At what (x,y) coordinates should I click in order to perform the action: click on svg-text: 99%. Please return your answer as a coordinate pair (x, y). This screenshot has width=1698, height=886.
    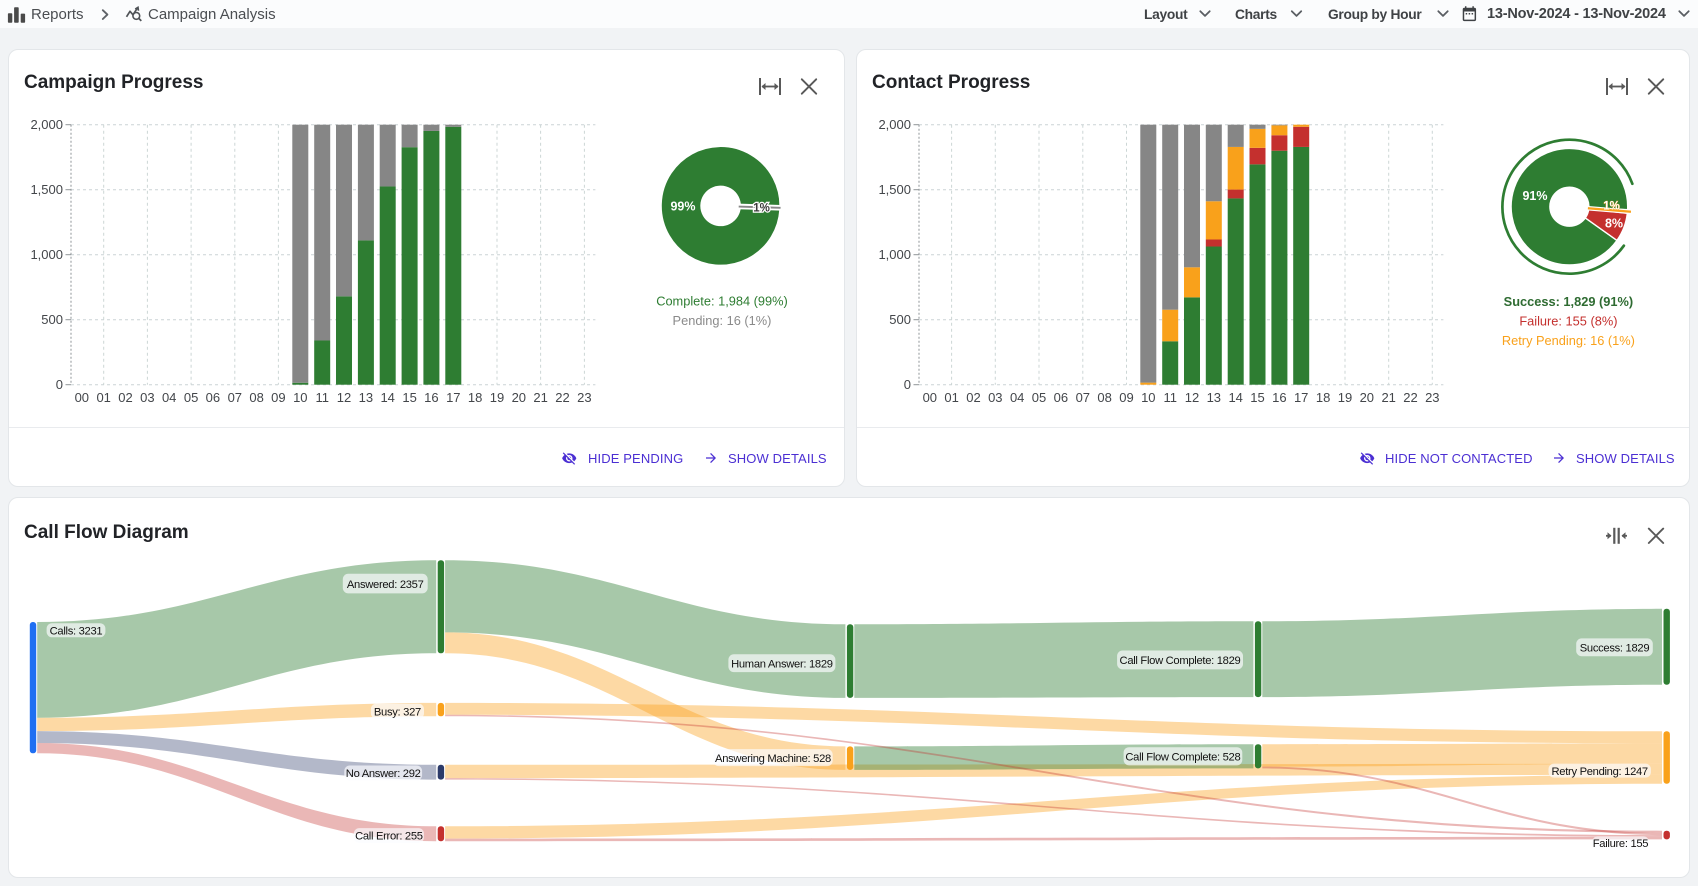
    Looking at the image, I should click on (682, 207).